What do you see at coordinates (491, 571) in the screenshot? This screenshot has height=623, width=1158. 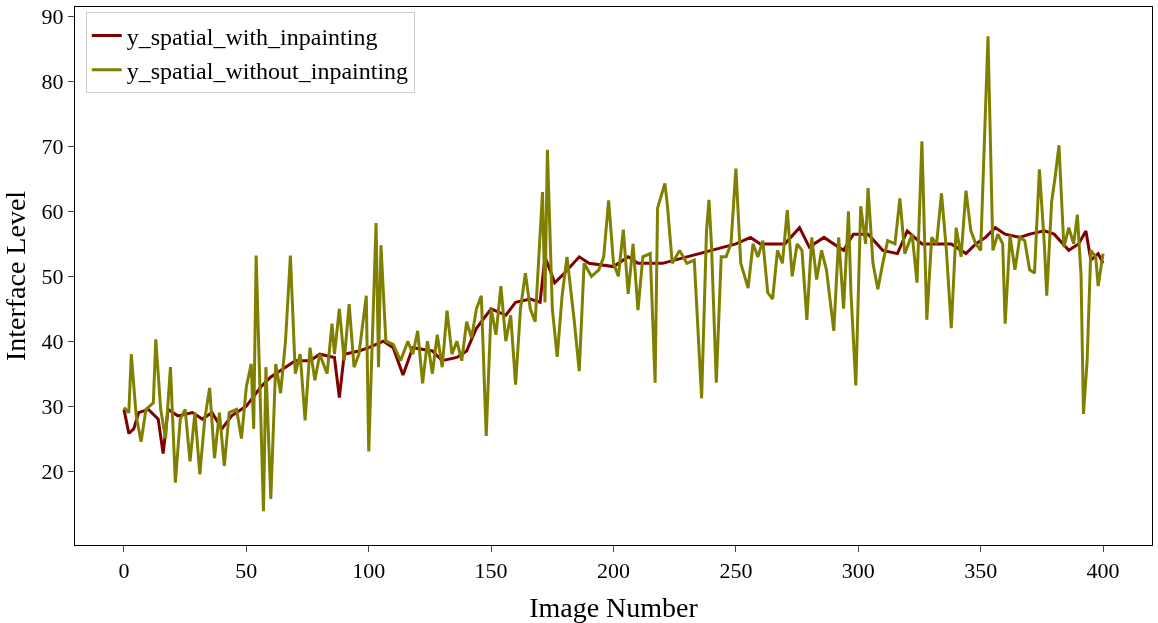 I see `x-tick-label: 150` at bounding box center [491, 571].